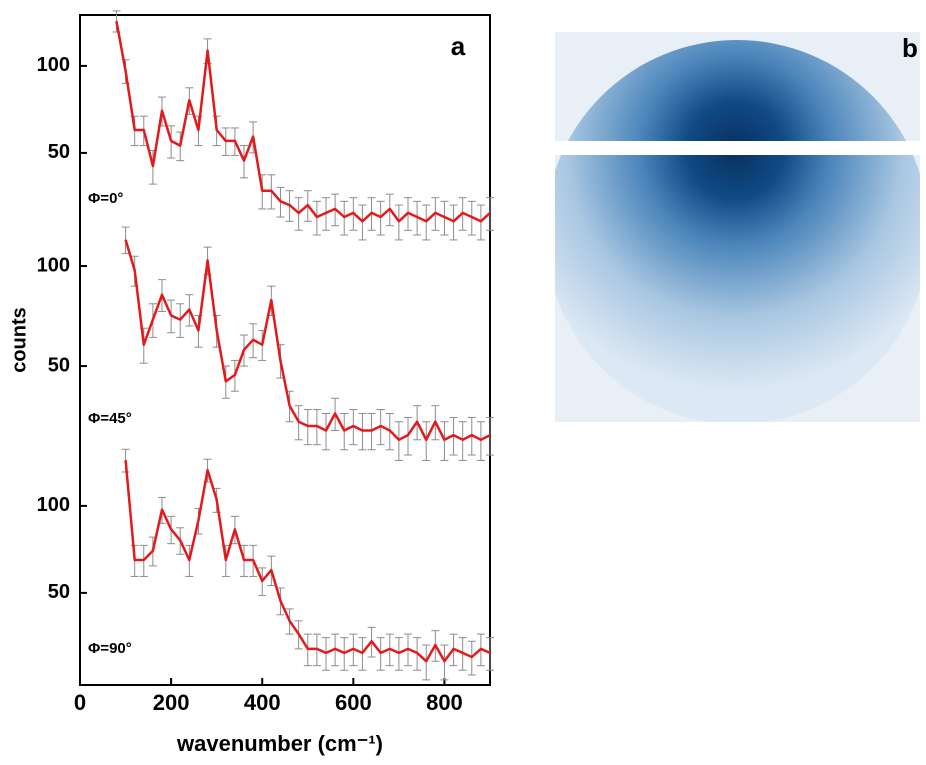 This screenshot has height=765, width=926. Describe the element at coordinates (444, 702) in the screenshot. I see `x-tick-label: 800` at that location.